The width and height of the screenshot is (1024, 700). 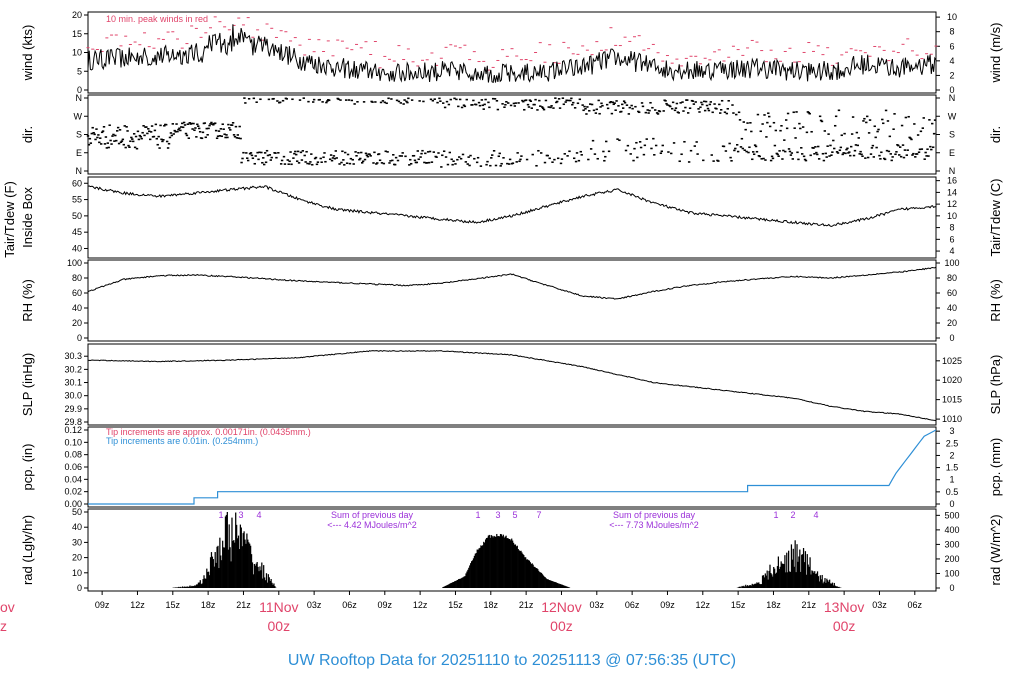 What do you see at coordinates (9, 219) in the screenshot?
I see `y-label-left: Tair/Tdew (F)` at bounding box center [9, 219].